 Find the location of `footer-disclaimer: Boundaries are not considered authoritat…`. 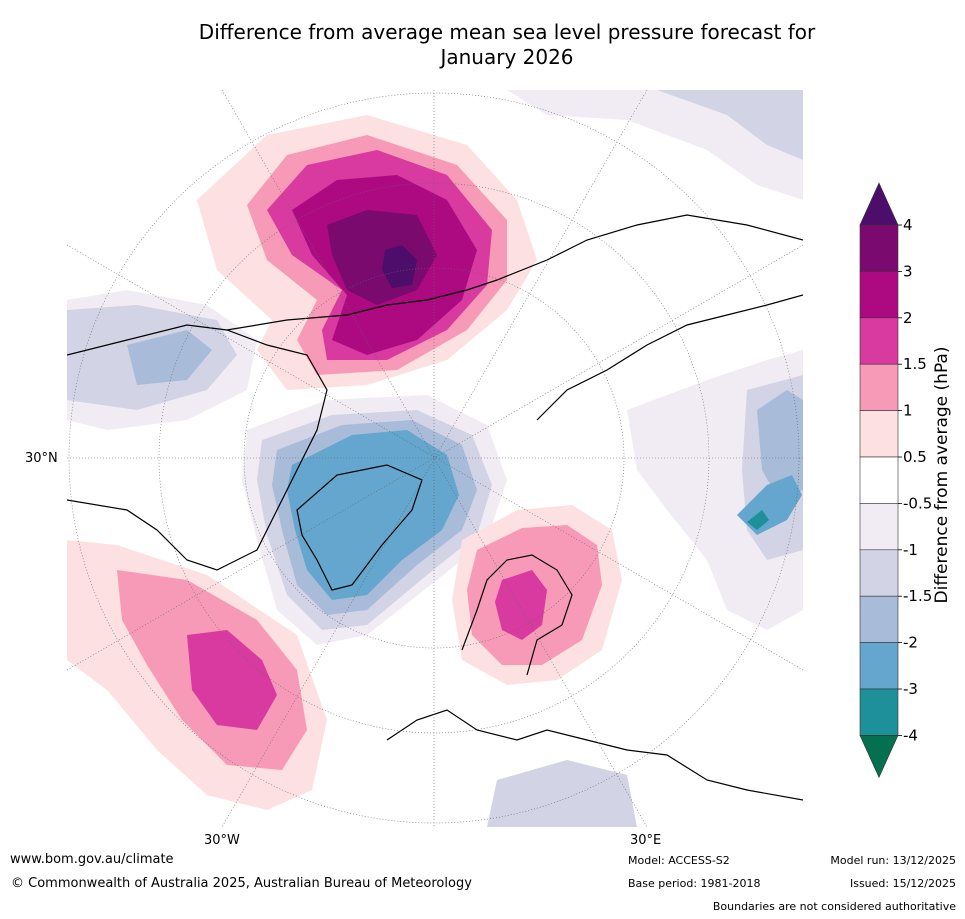

footer-disclaimer: Boundaries are not considered authoritat… is located at coordinates (834, 906).